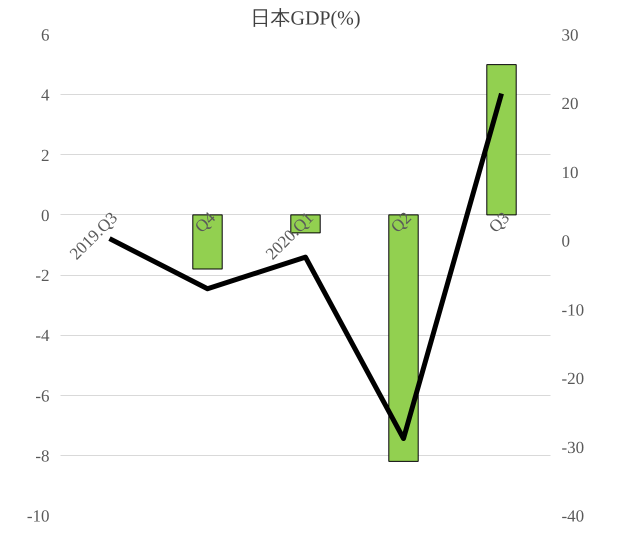  What do you see at coordinates (573, 378) in the screenshot?
I see `y2-tick-label: -20` at bounding box center [573, 378].